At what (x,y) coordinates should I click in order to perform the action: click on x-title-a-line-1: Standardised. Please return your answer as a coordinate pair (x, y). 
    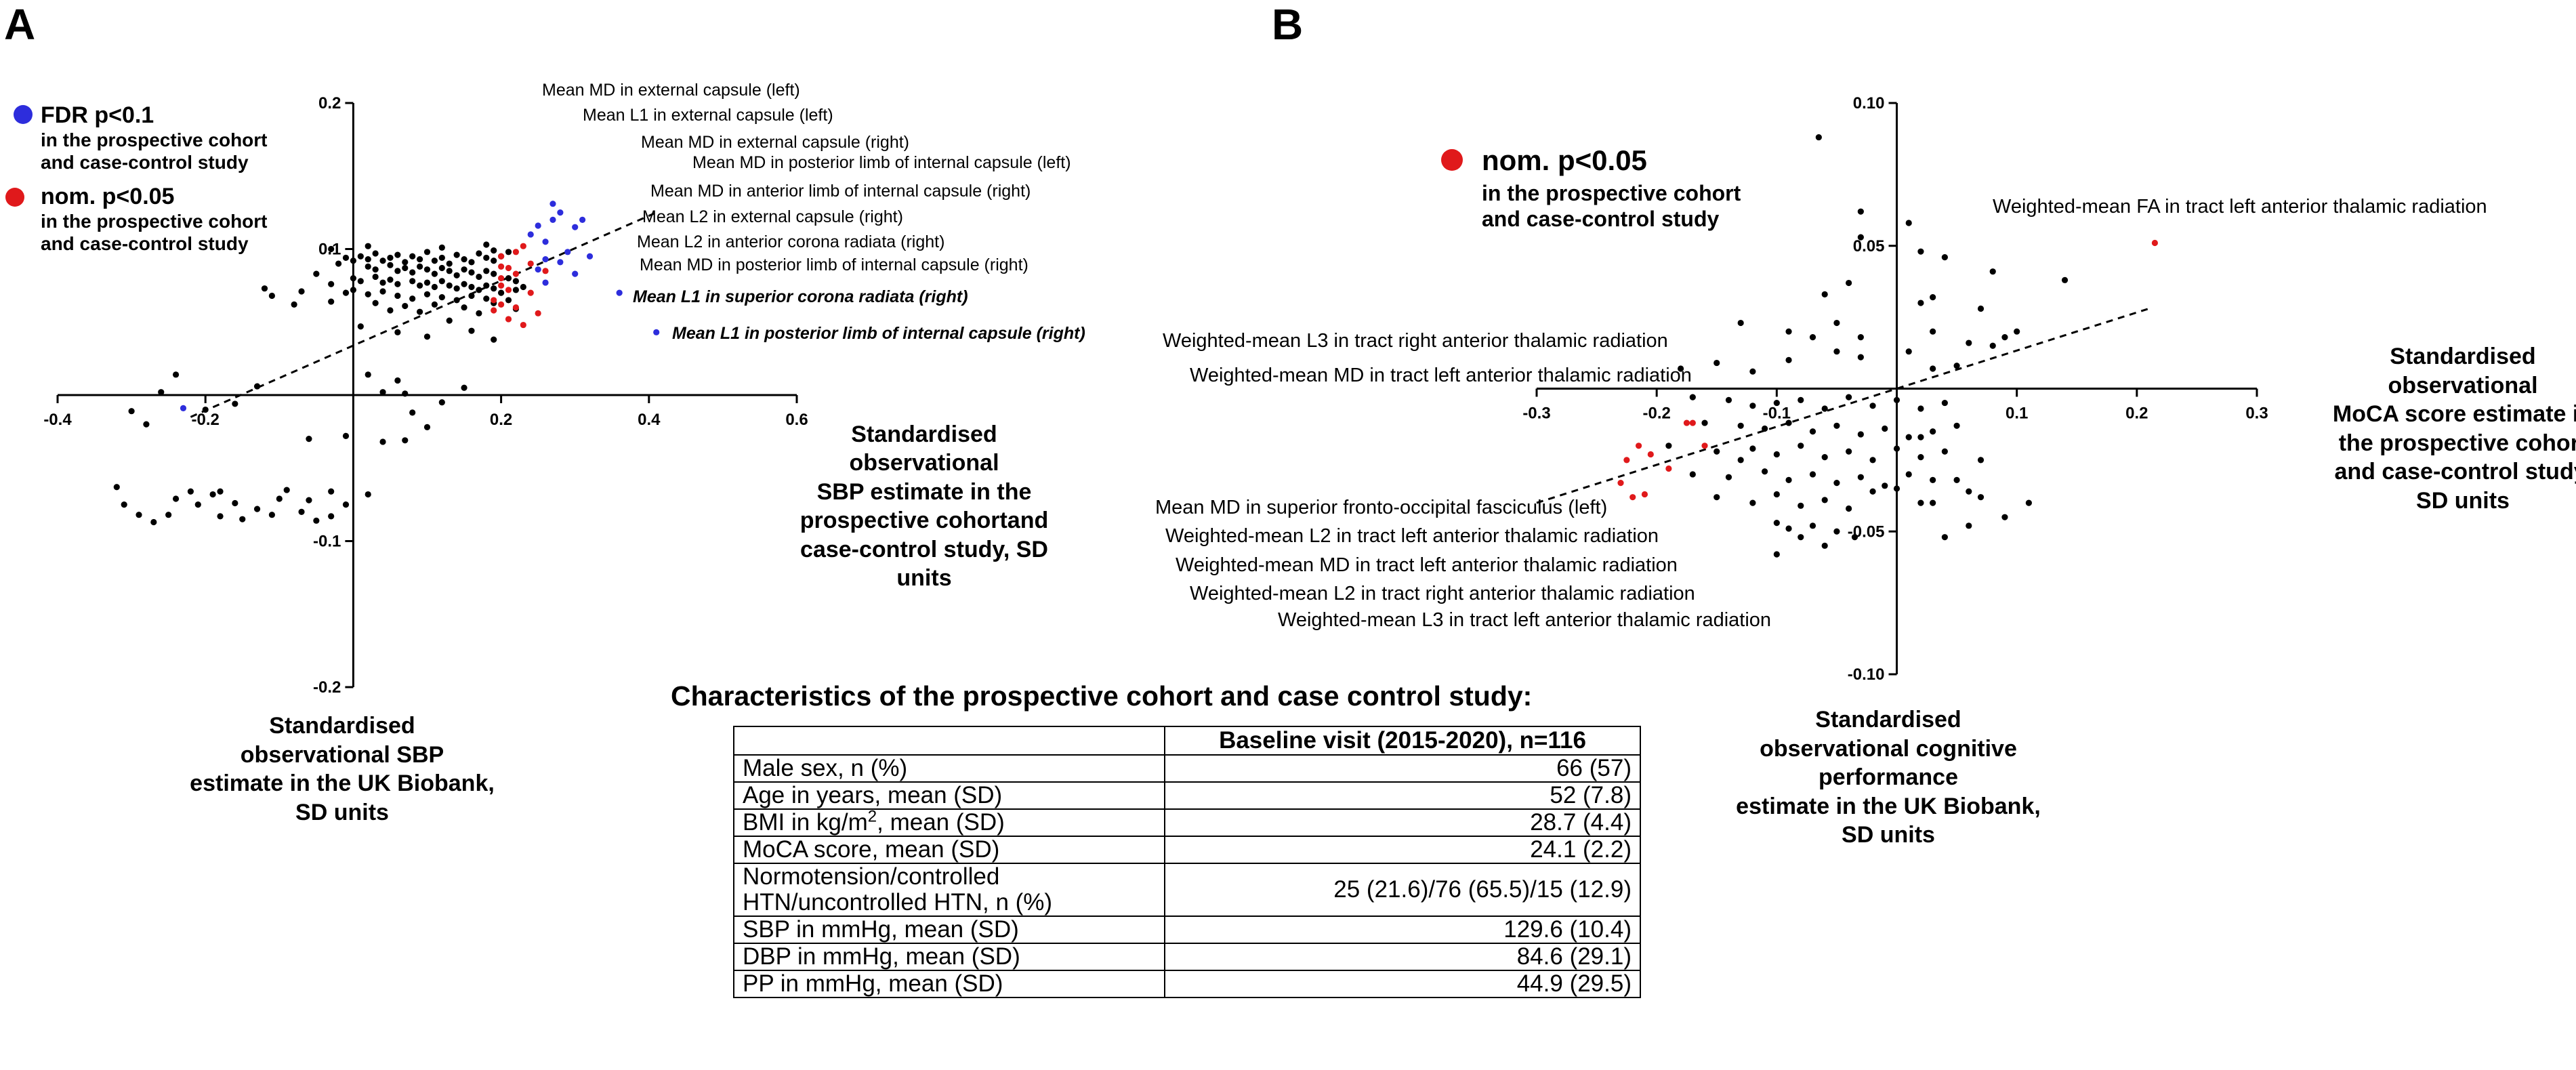
    Looking at the image, I should click on (924, 434).